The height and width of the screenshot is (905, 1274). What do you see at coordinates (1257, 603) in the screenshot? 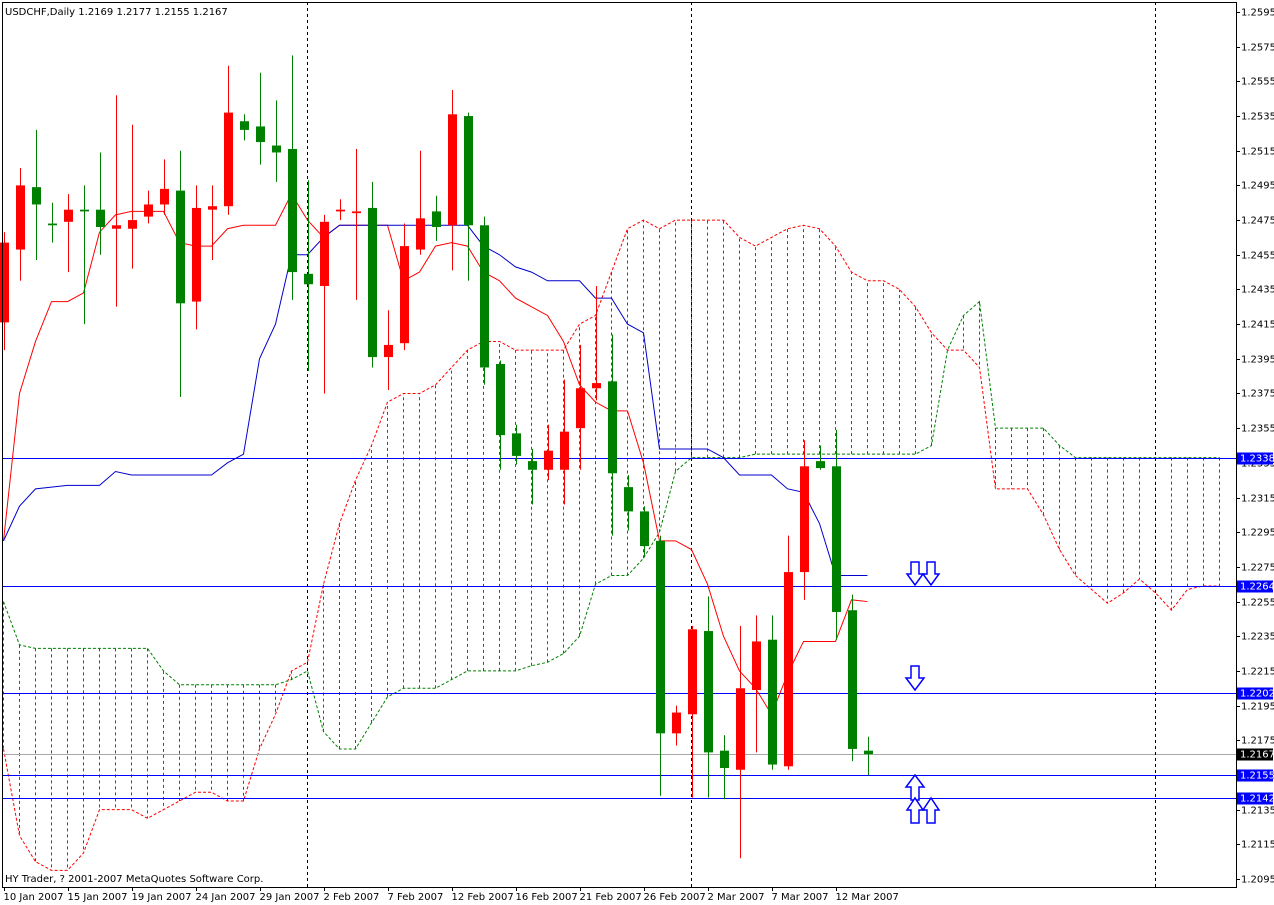
I see `y-tick-label: 1.2255` at bounding box center [1257, 603].